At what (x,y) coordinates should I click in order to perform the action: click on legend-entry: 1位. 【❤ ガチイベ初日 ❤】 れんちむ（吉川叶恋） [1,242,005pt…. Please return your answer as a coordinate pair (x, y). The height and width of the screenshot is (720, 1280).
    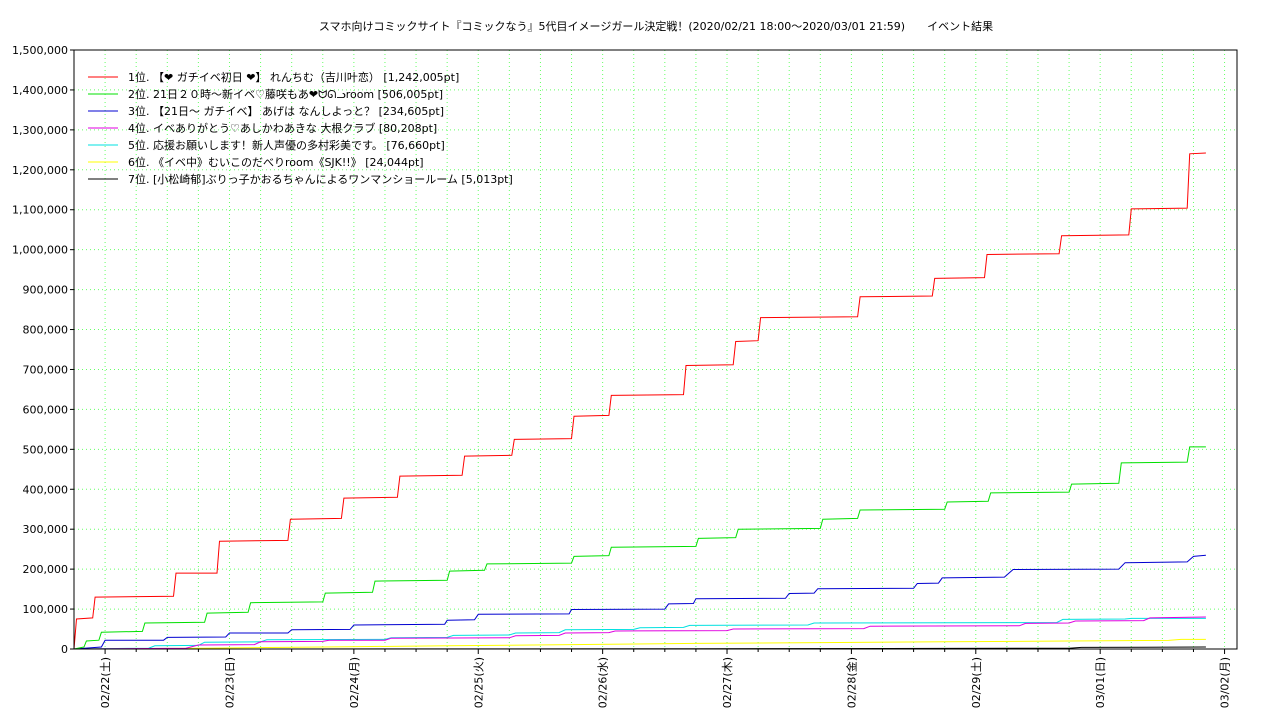
    Looking at the image, I should click on (293, 77).